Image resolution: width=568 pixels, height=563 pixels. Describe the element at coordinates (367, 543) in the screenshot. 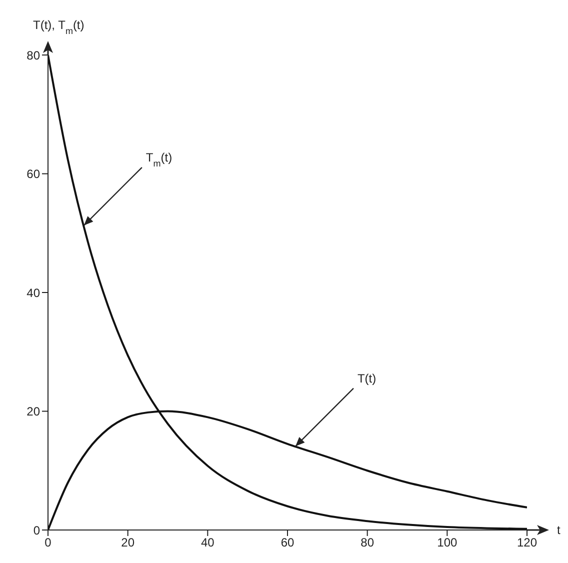

I see `x-tick-label: 80` at that location.